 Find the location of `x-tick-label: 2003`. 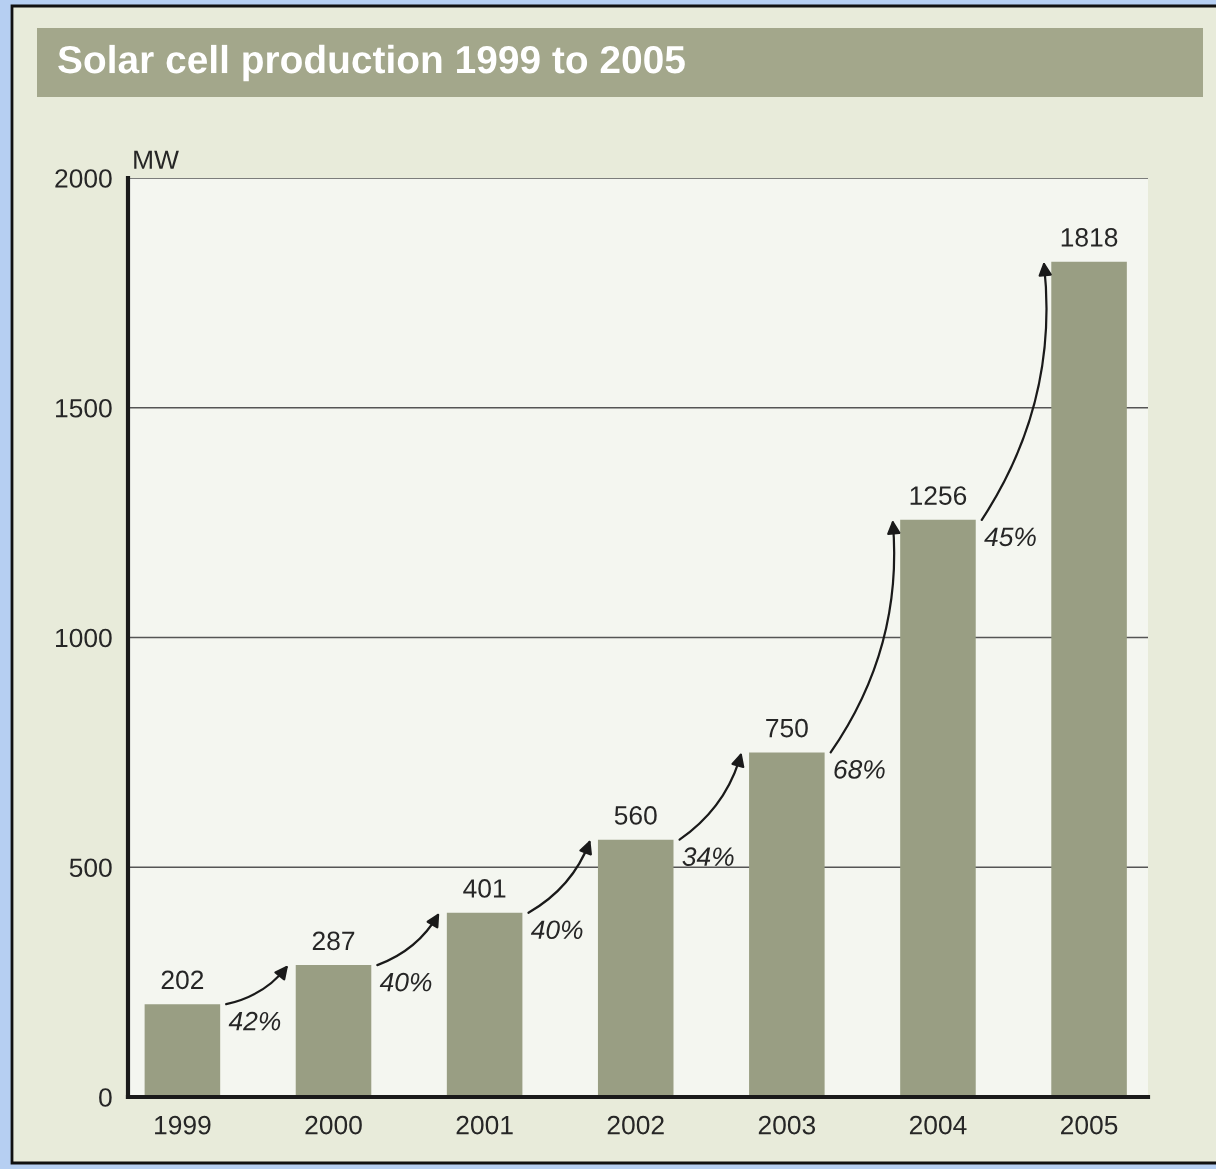

x-tick-label: 2003 is located at coordinates (787, 1125).